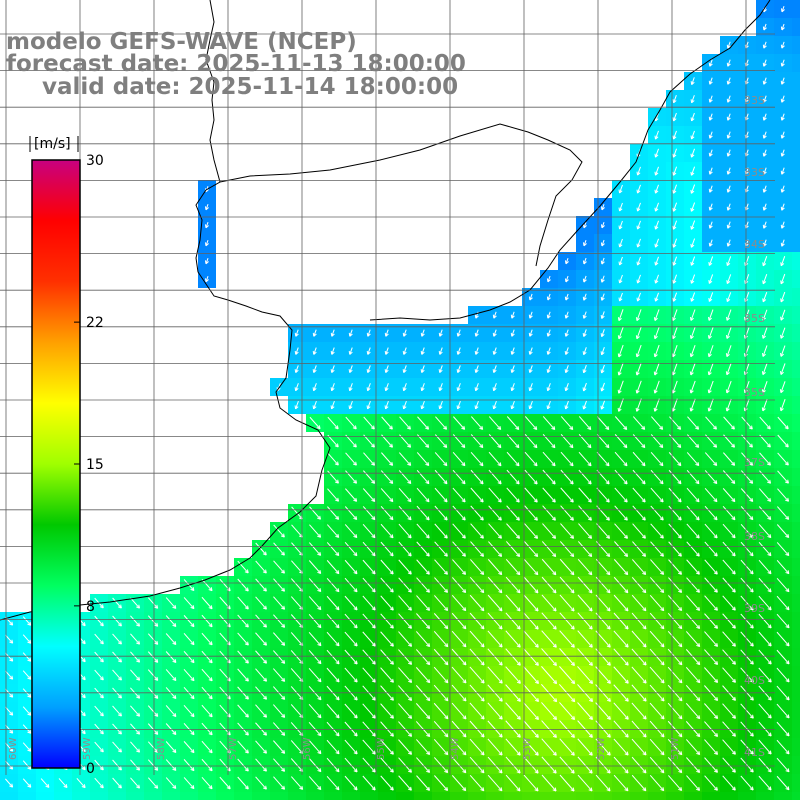 The image size is (800, 800). What do you see at coordinates (233, 748) in the screenshot?
I see `lon-label: 57W` at bounding box center [233, 748].